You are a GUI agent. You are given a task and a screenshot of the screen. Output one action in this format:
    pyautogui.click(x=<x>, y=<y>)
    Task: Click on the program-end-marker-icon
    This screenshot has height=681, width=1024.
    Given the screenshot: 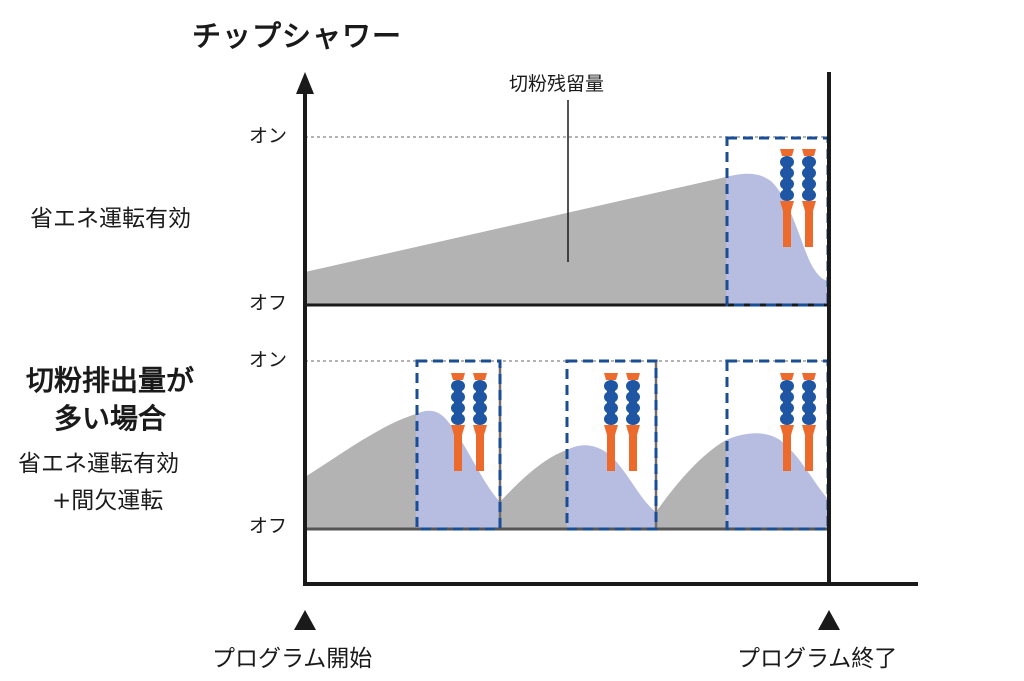 What is the action you would take?
    pyautogui.click(x=829, y=620)
    